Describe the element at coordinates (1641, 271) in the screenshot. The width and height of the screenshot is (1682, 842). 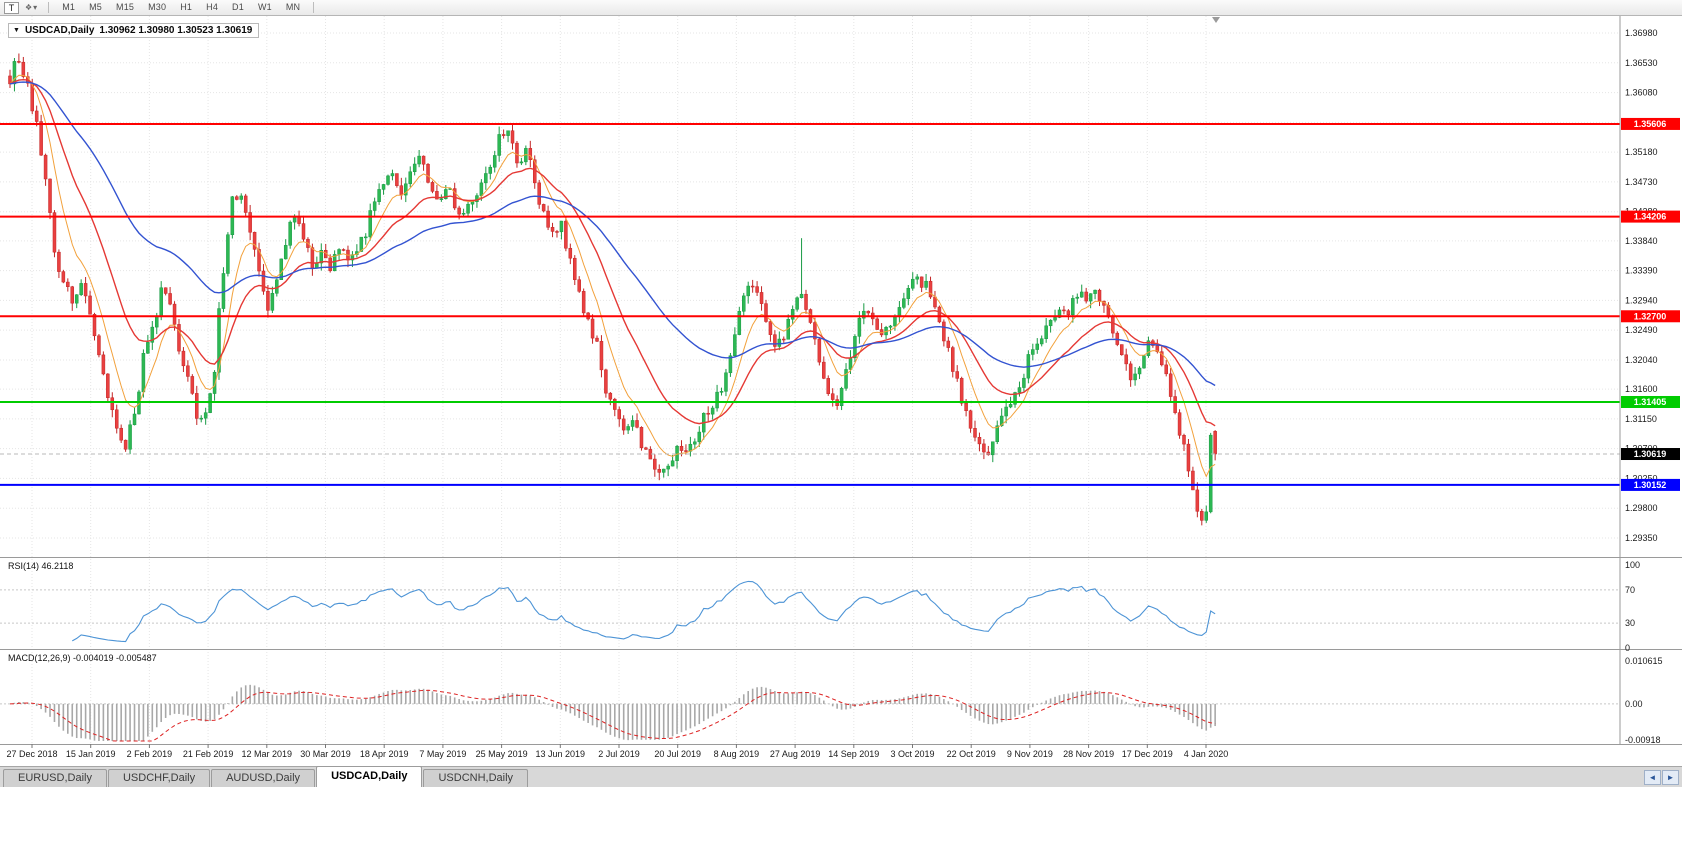
I see `svg-text: 1.33390` at that location.